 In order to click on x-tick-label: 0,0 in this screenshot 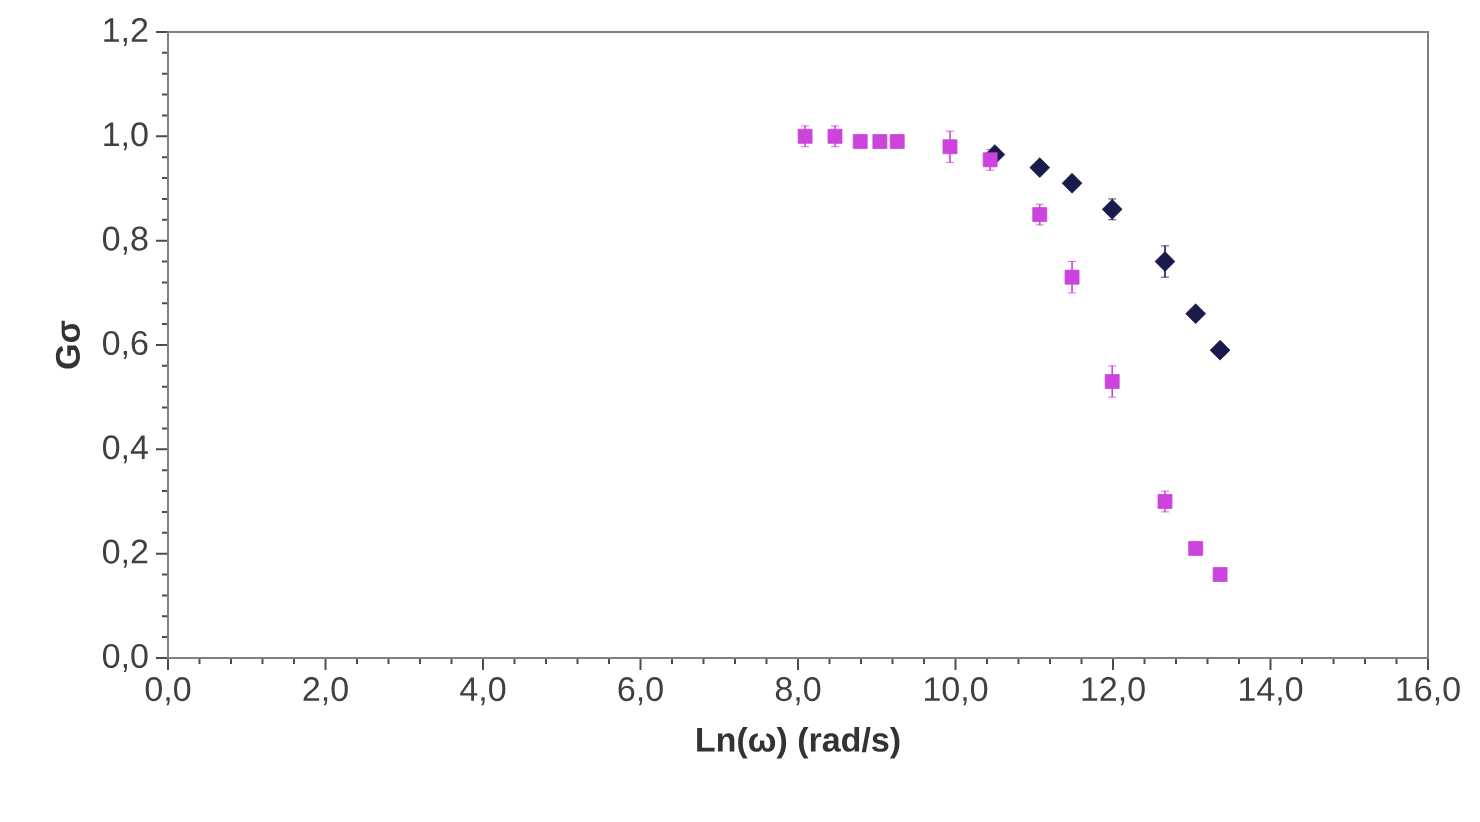, I will do `click(168, 691)`.